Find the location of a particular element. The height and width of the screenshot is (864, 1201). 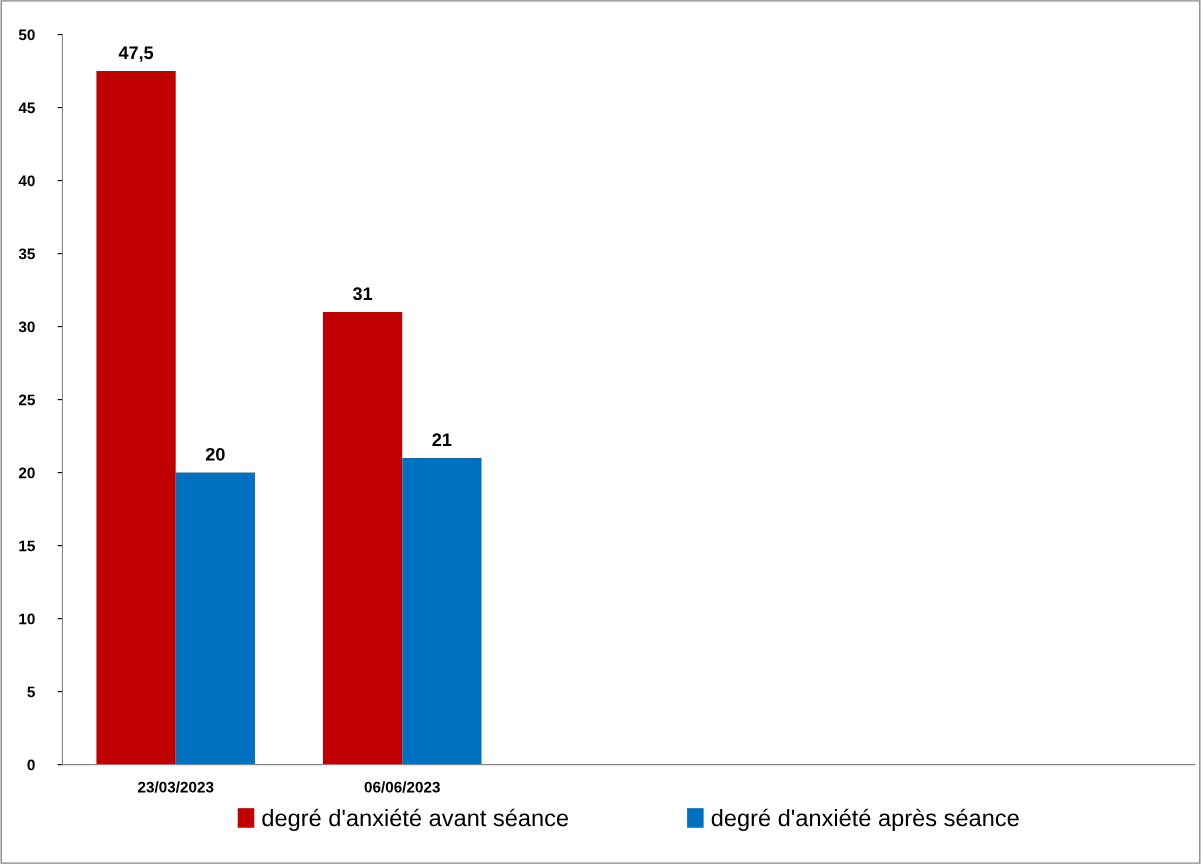

y-tick-label: 10 is located at coordinates (27, 619).